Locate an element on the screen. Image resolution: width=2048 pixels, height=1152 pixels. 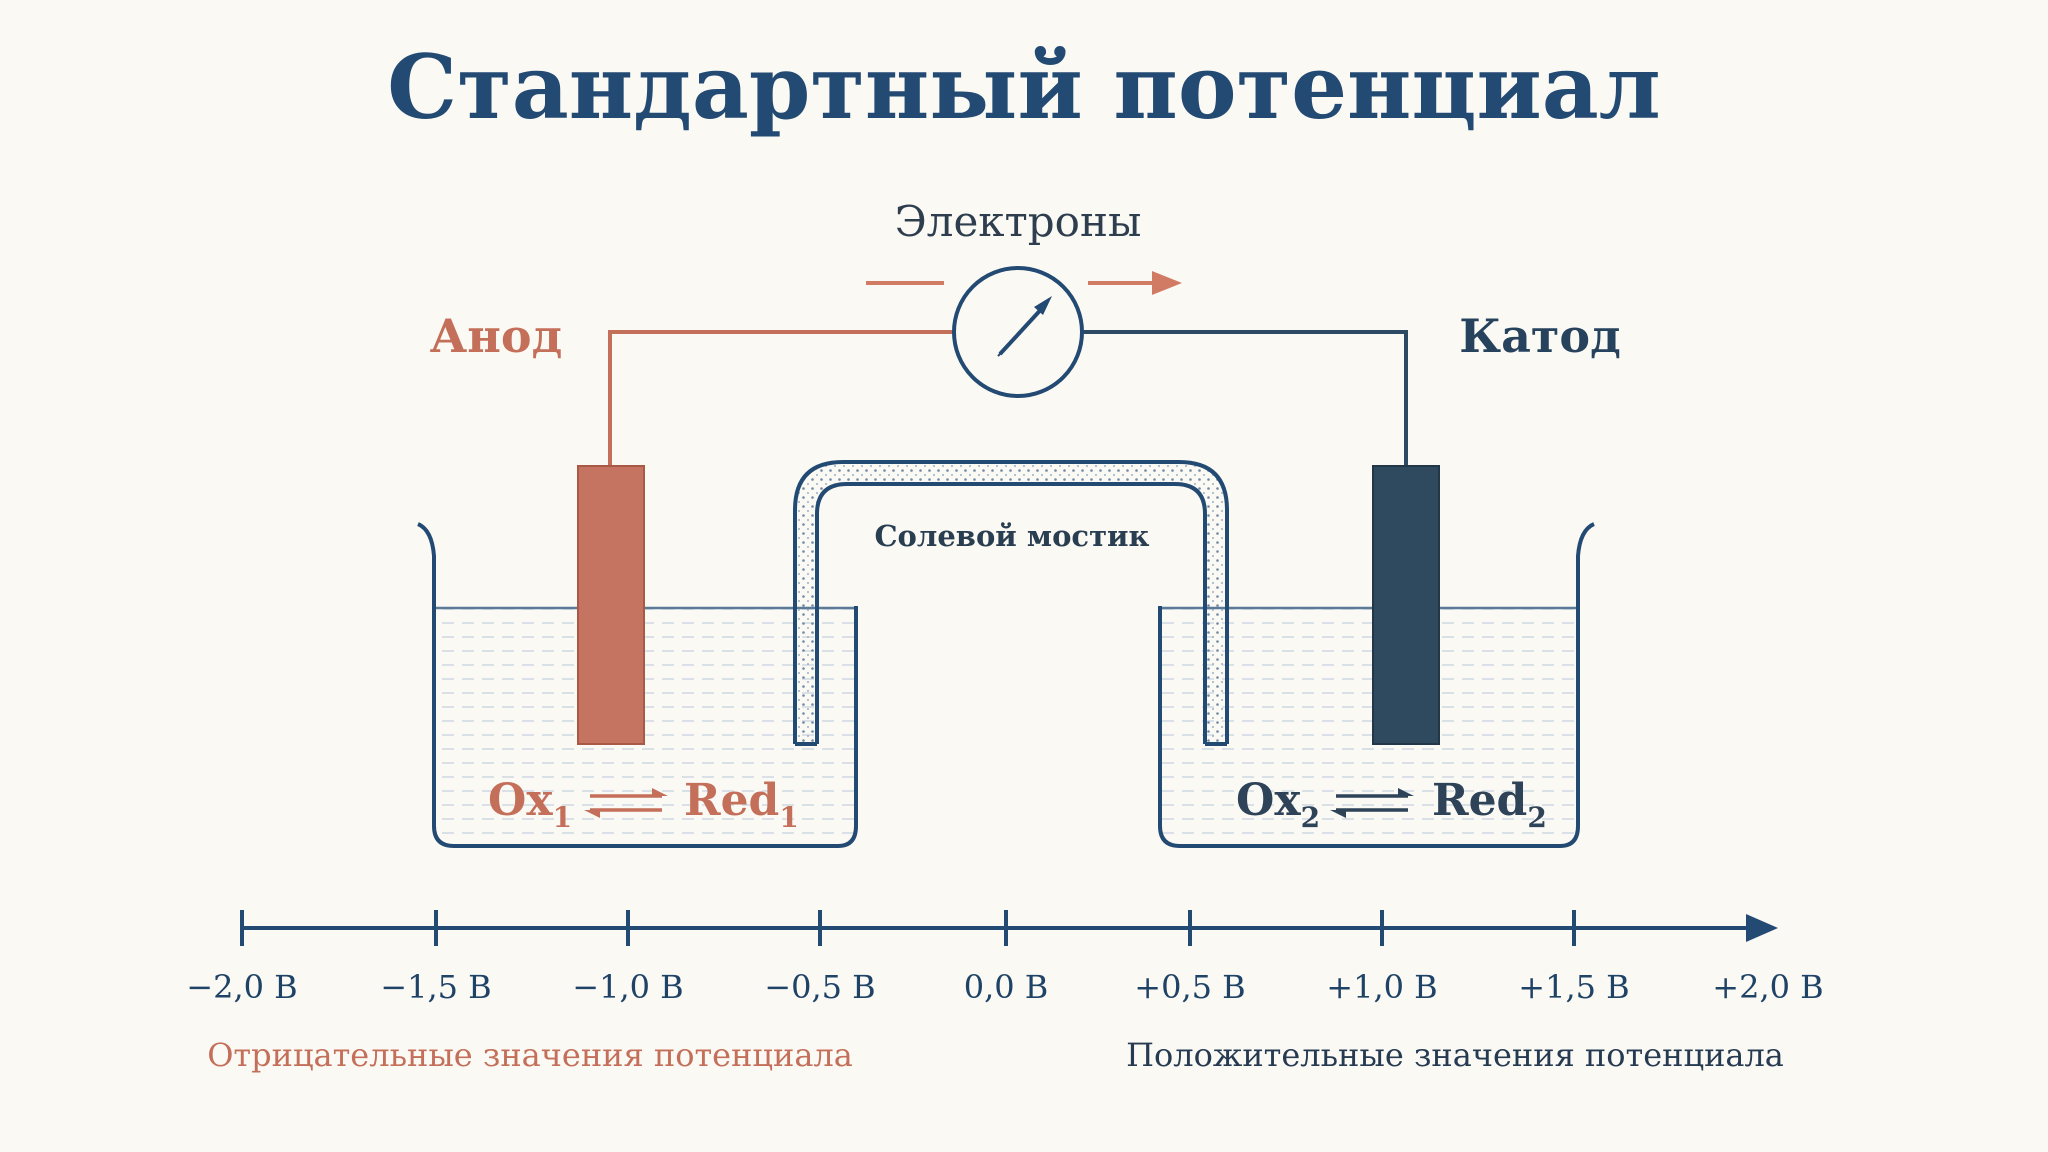
right-red: Red is located at coordinates (1479, 800).